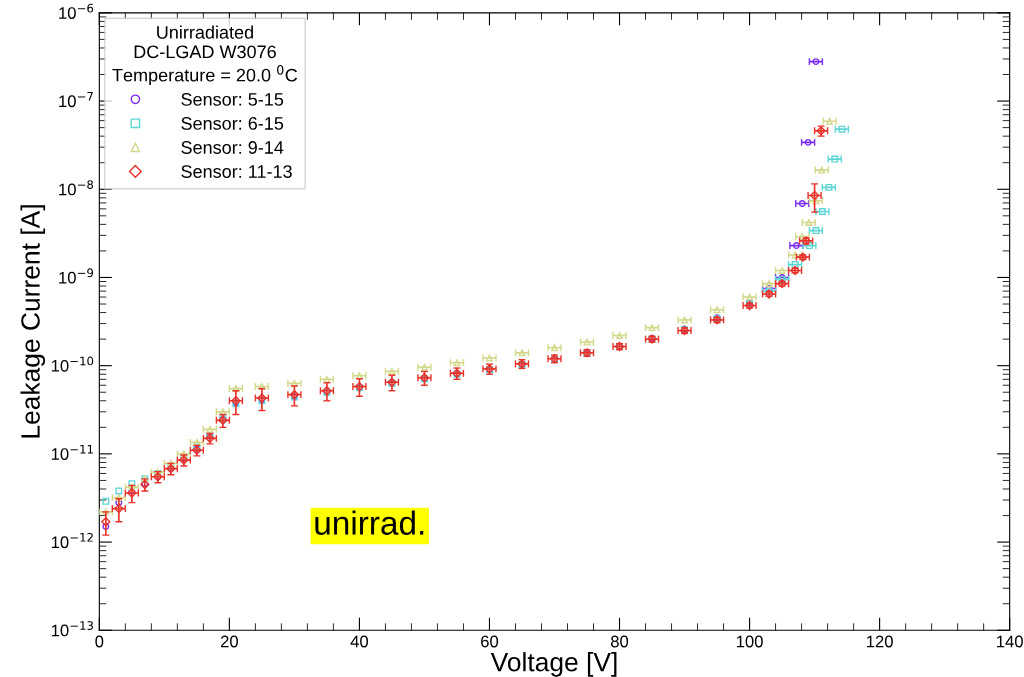  What do you see at coordinates (72, 452) in the screenshot?
I see `y-tick-label: 10$^{−11}$` at bounding box center [72, 452].